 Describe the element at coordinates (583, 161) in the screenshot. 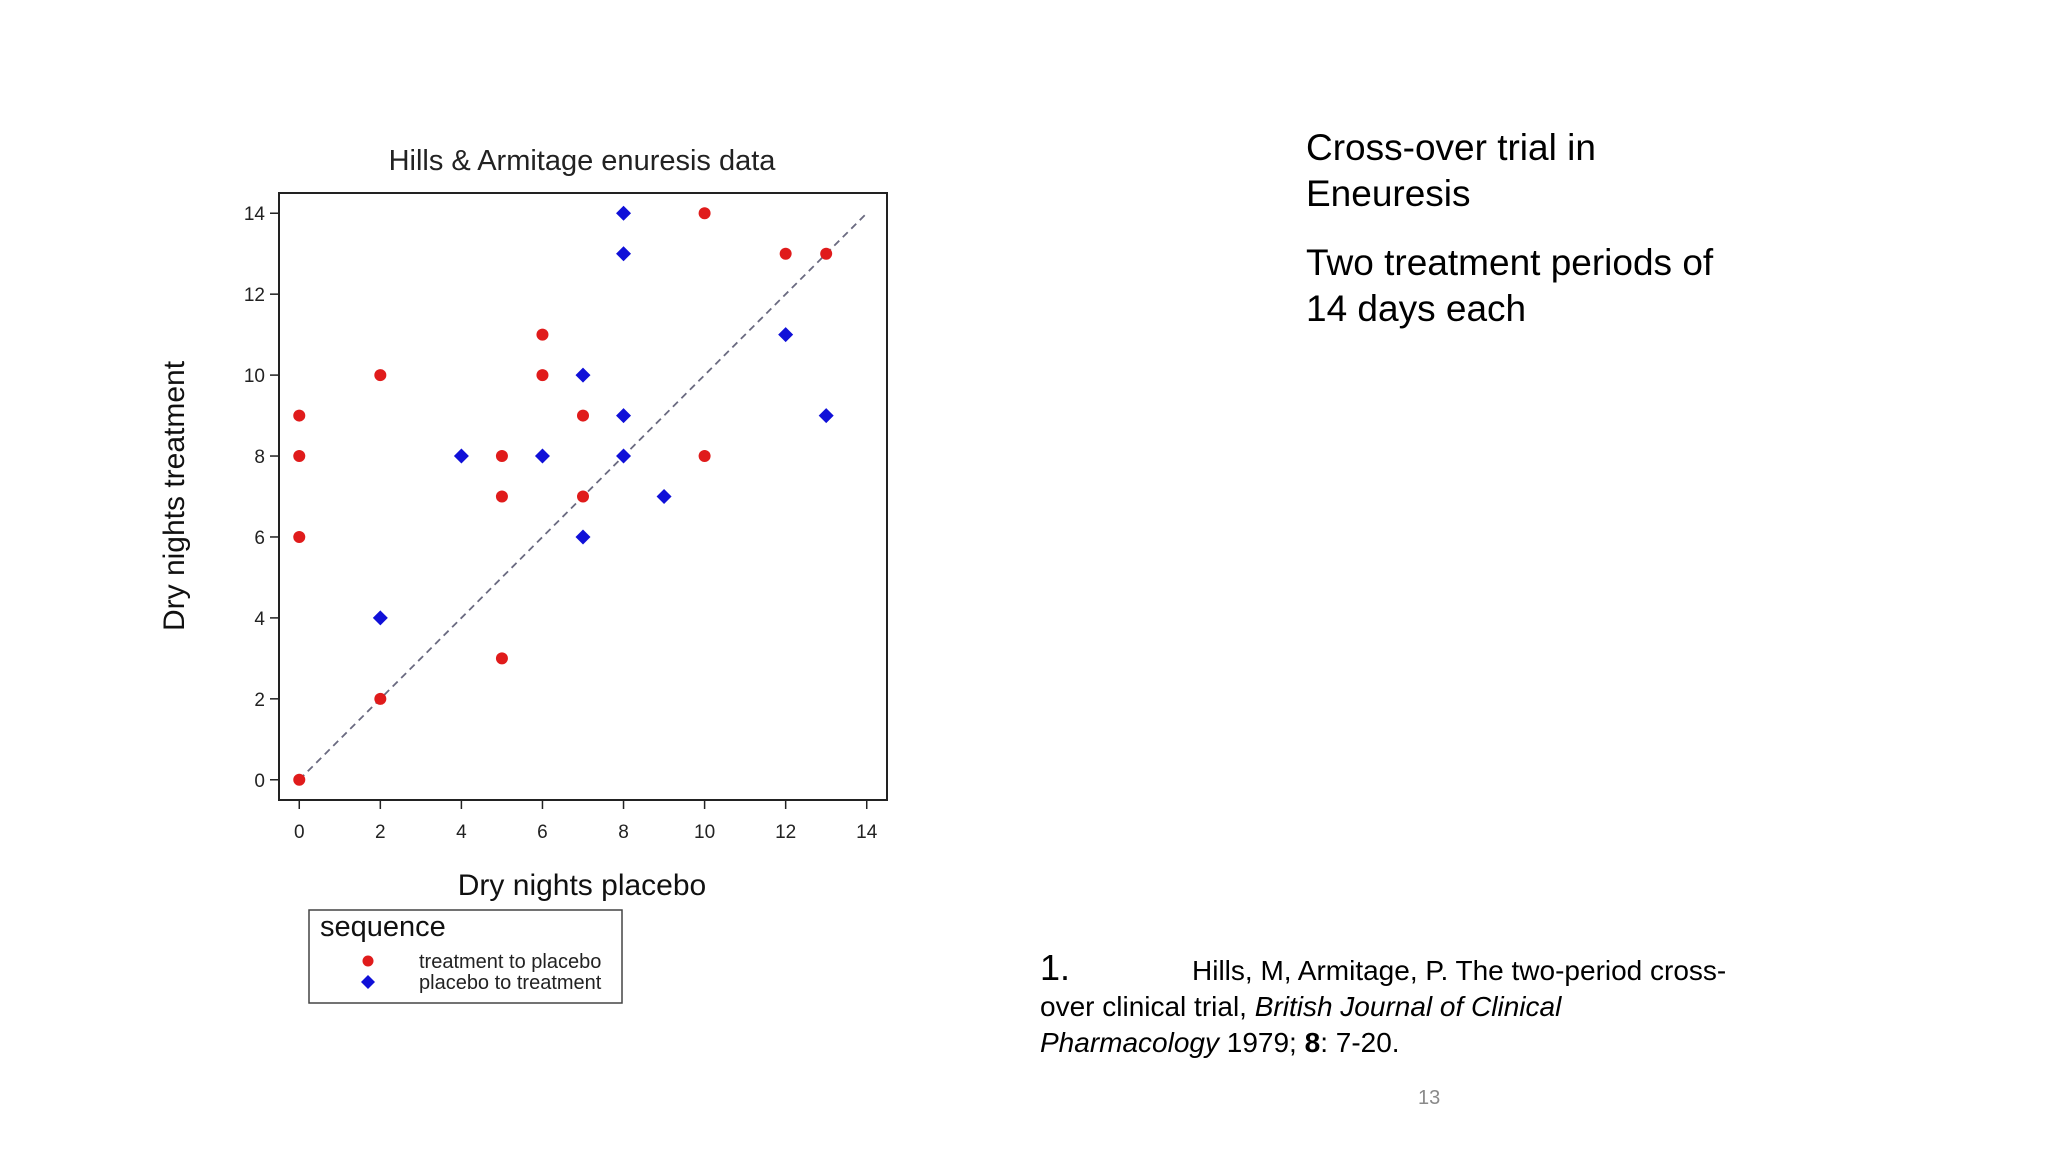

I see `chart-title: Hills & Armitage enuresis data` at that location.